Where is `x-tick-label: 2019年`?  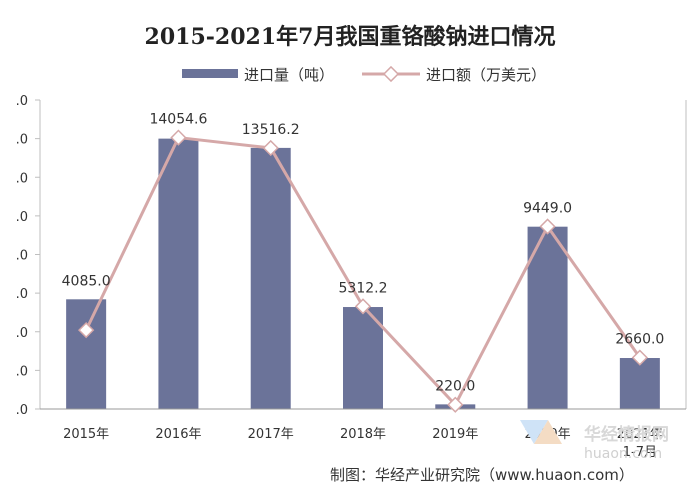 x-tick-label: 2019年 is located at coordinates (455, 434).